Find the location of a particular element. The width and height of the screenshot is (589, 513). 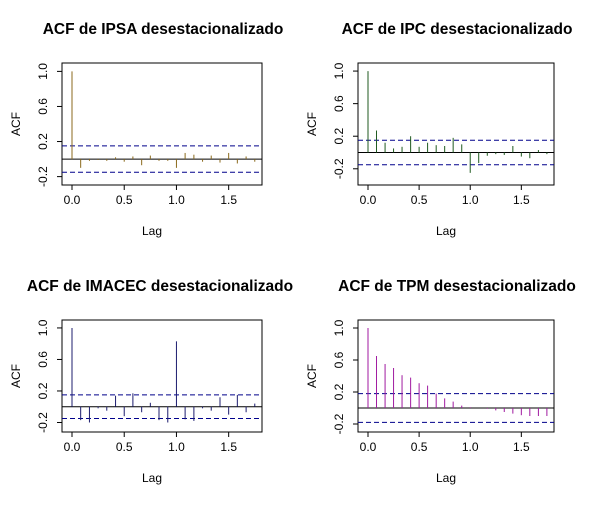

chart-title: ACF de TPM desestacionalizado is located at coordinates (457, 286).